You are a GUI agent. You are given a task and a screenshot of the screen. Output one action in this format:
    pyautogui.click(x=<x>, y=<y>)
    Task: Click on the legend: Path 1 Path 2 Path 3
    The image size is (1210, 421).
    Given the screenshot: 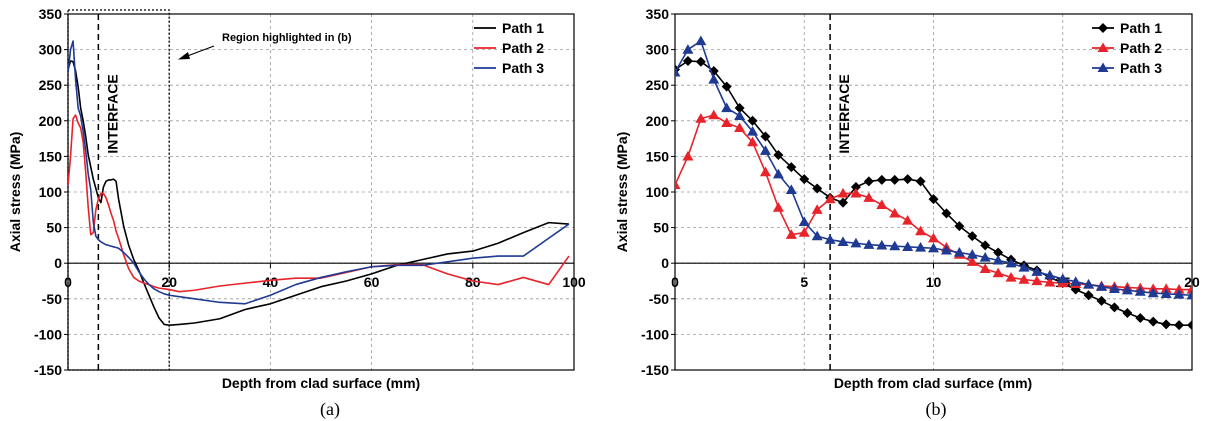 What is the action you would take?
    pyautogui.click(x=1127, y=48)
    